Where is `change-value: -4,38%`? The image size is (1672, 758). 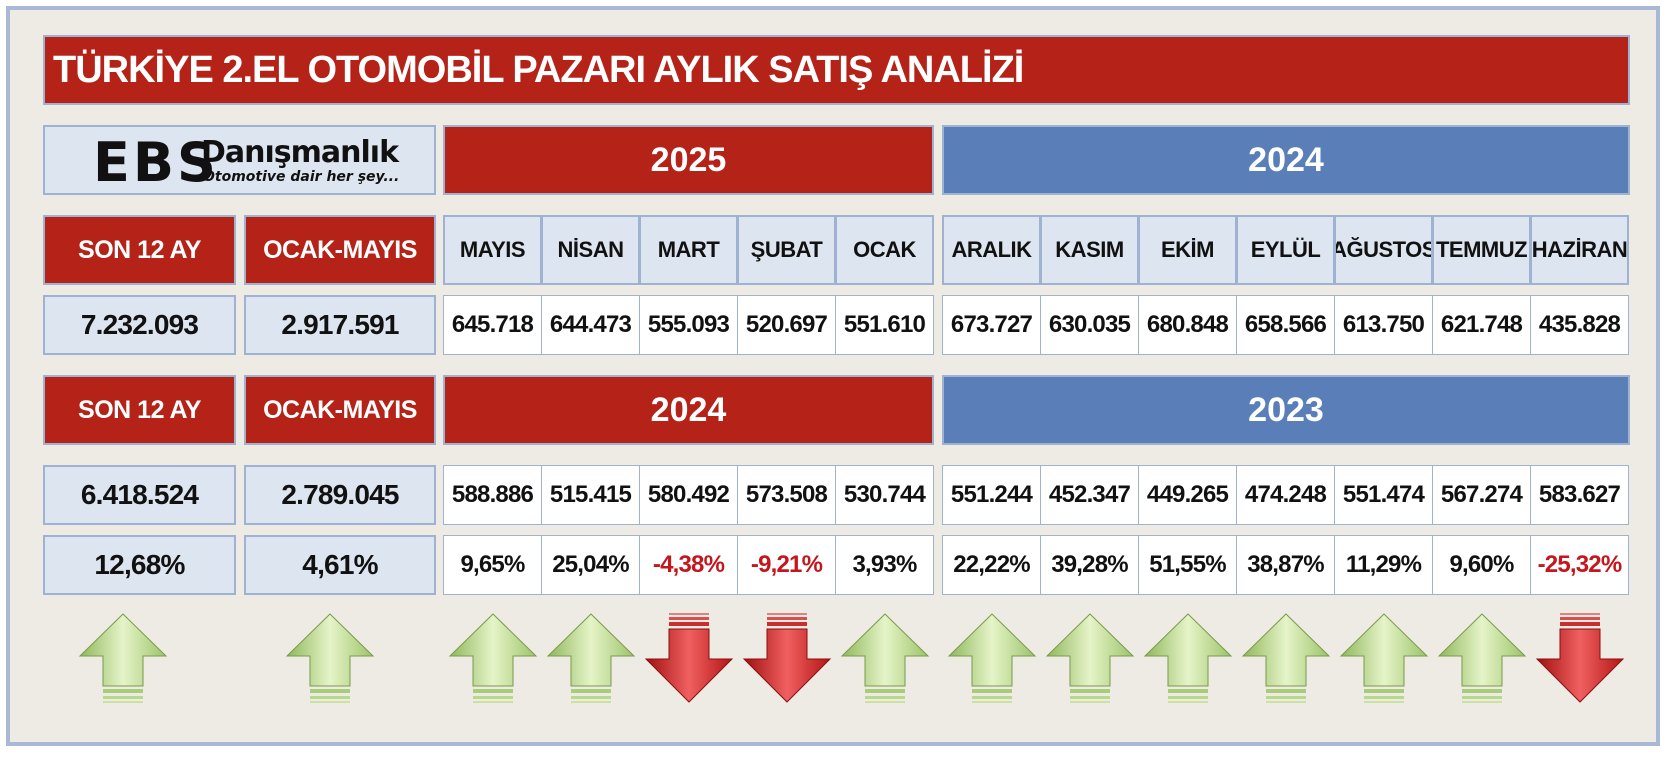
change-value: -4,38% is located at coordinates (688, 565).